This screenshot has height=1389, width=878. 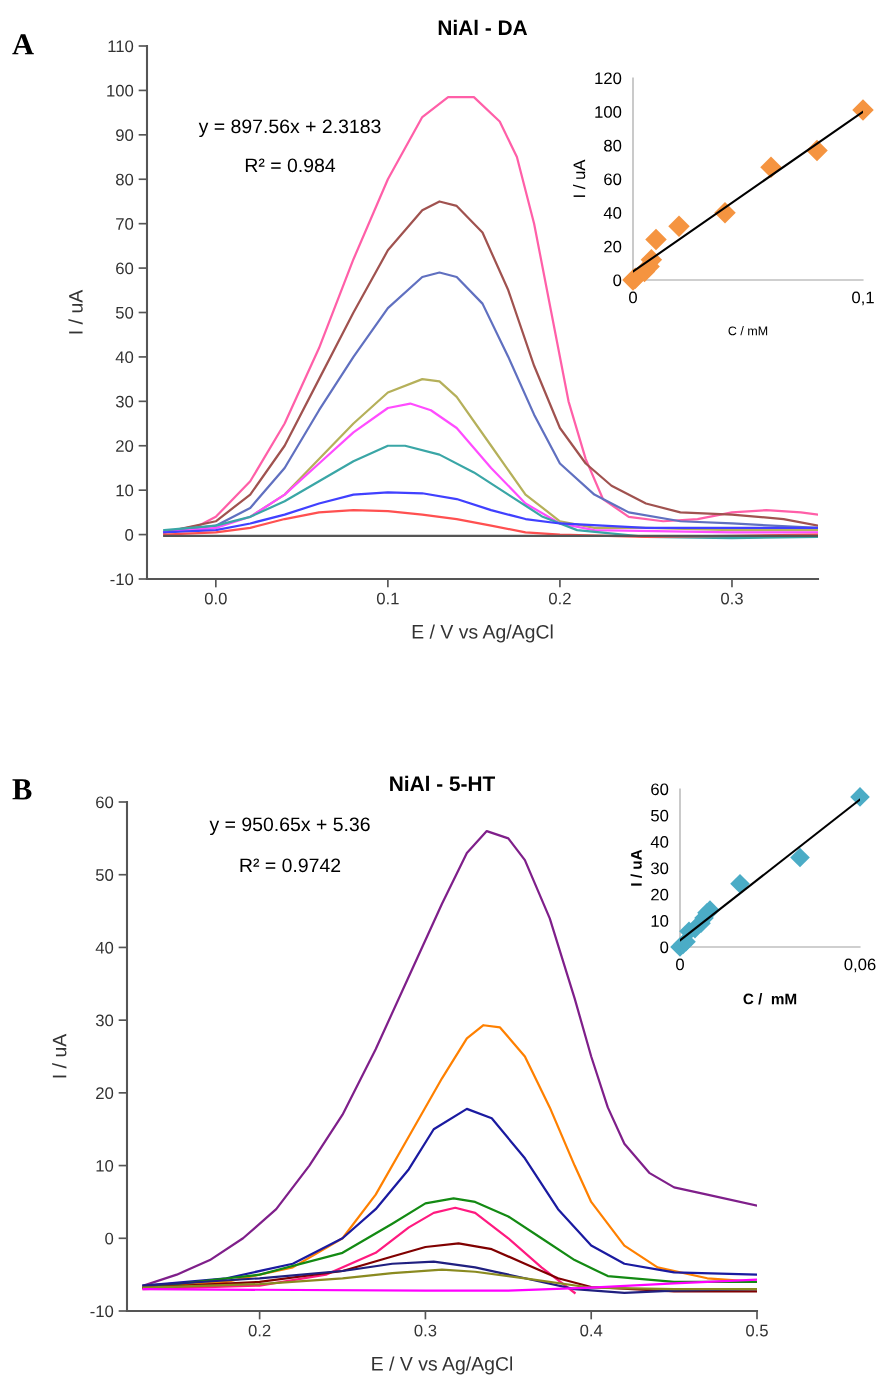 What do you see at coordinates (215, 598) in the screenshot?
I see `x-tick-label: 0.0` at bounding box center [215, 598].